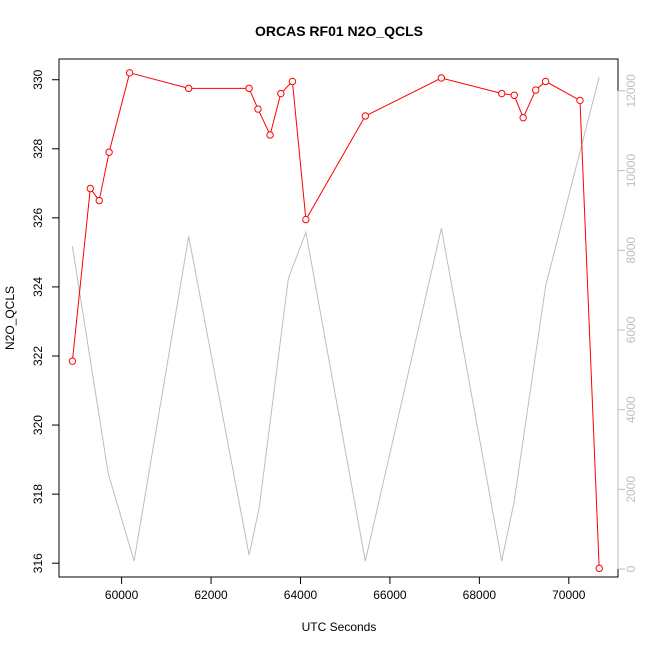  What do you see at coordinates (38, 287) in the screenshot?
I see `y-tick-label: 324` at bounding box center [38, 287].